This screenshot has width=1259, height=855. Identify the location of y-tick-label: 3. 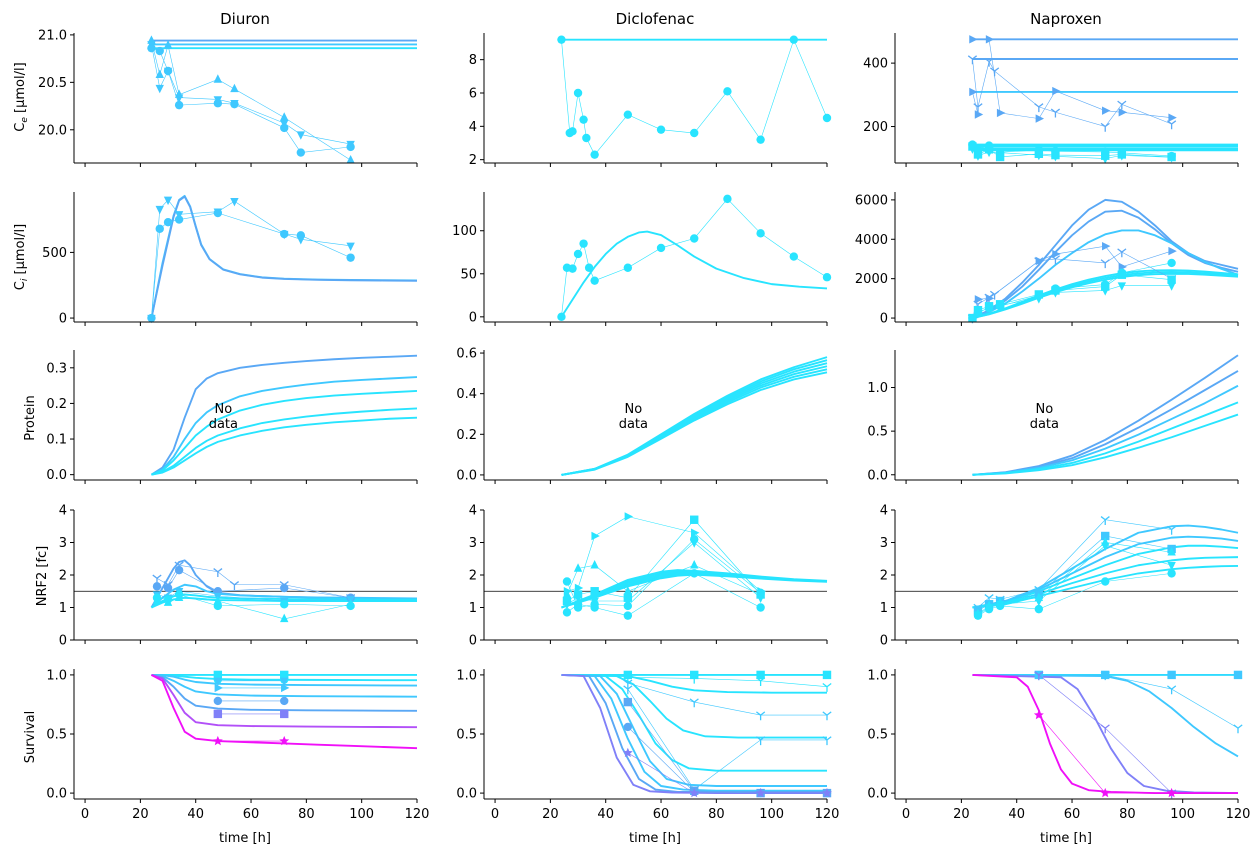
(473, 543).